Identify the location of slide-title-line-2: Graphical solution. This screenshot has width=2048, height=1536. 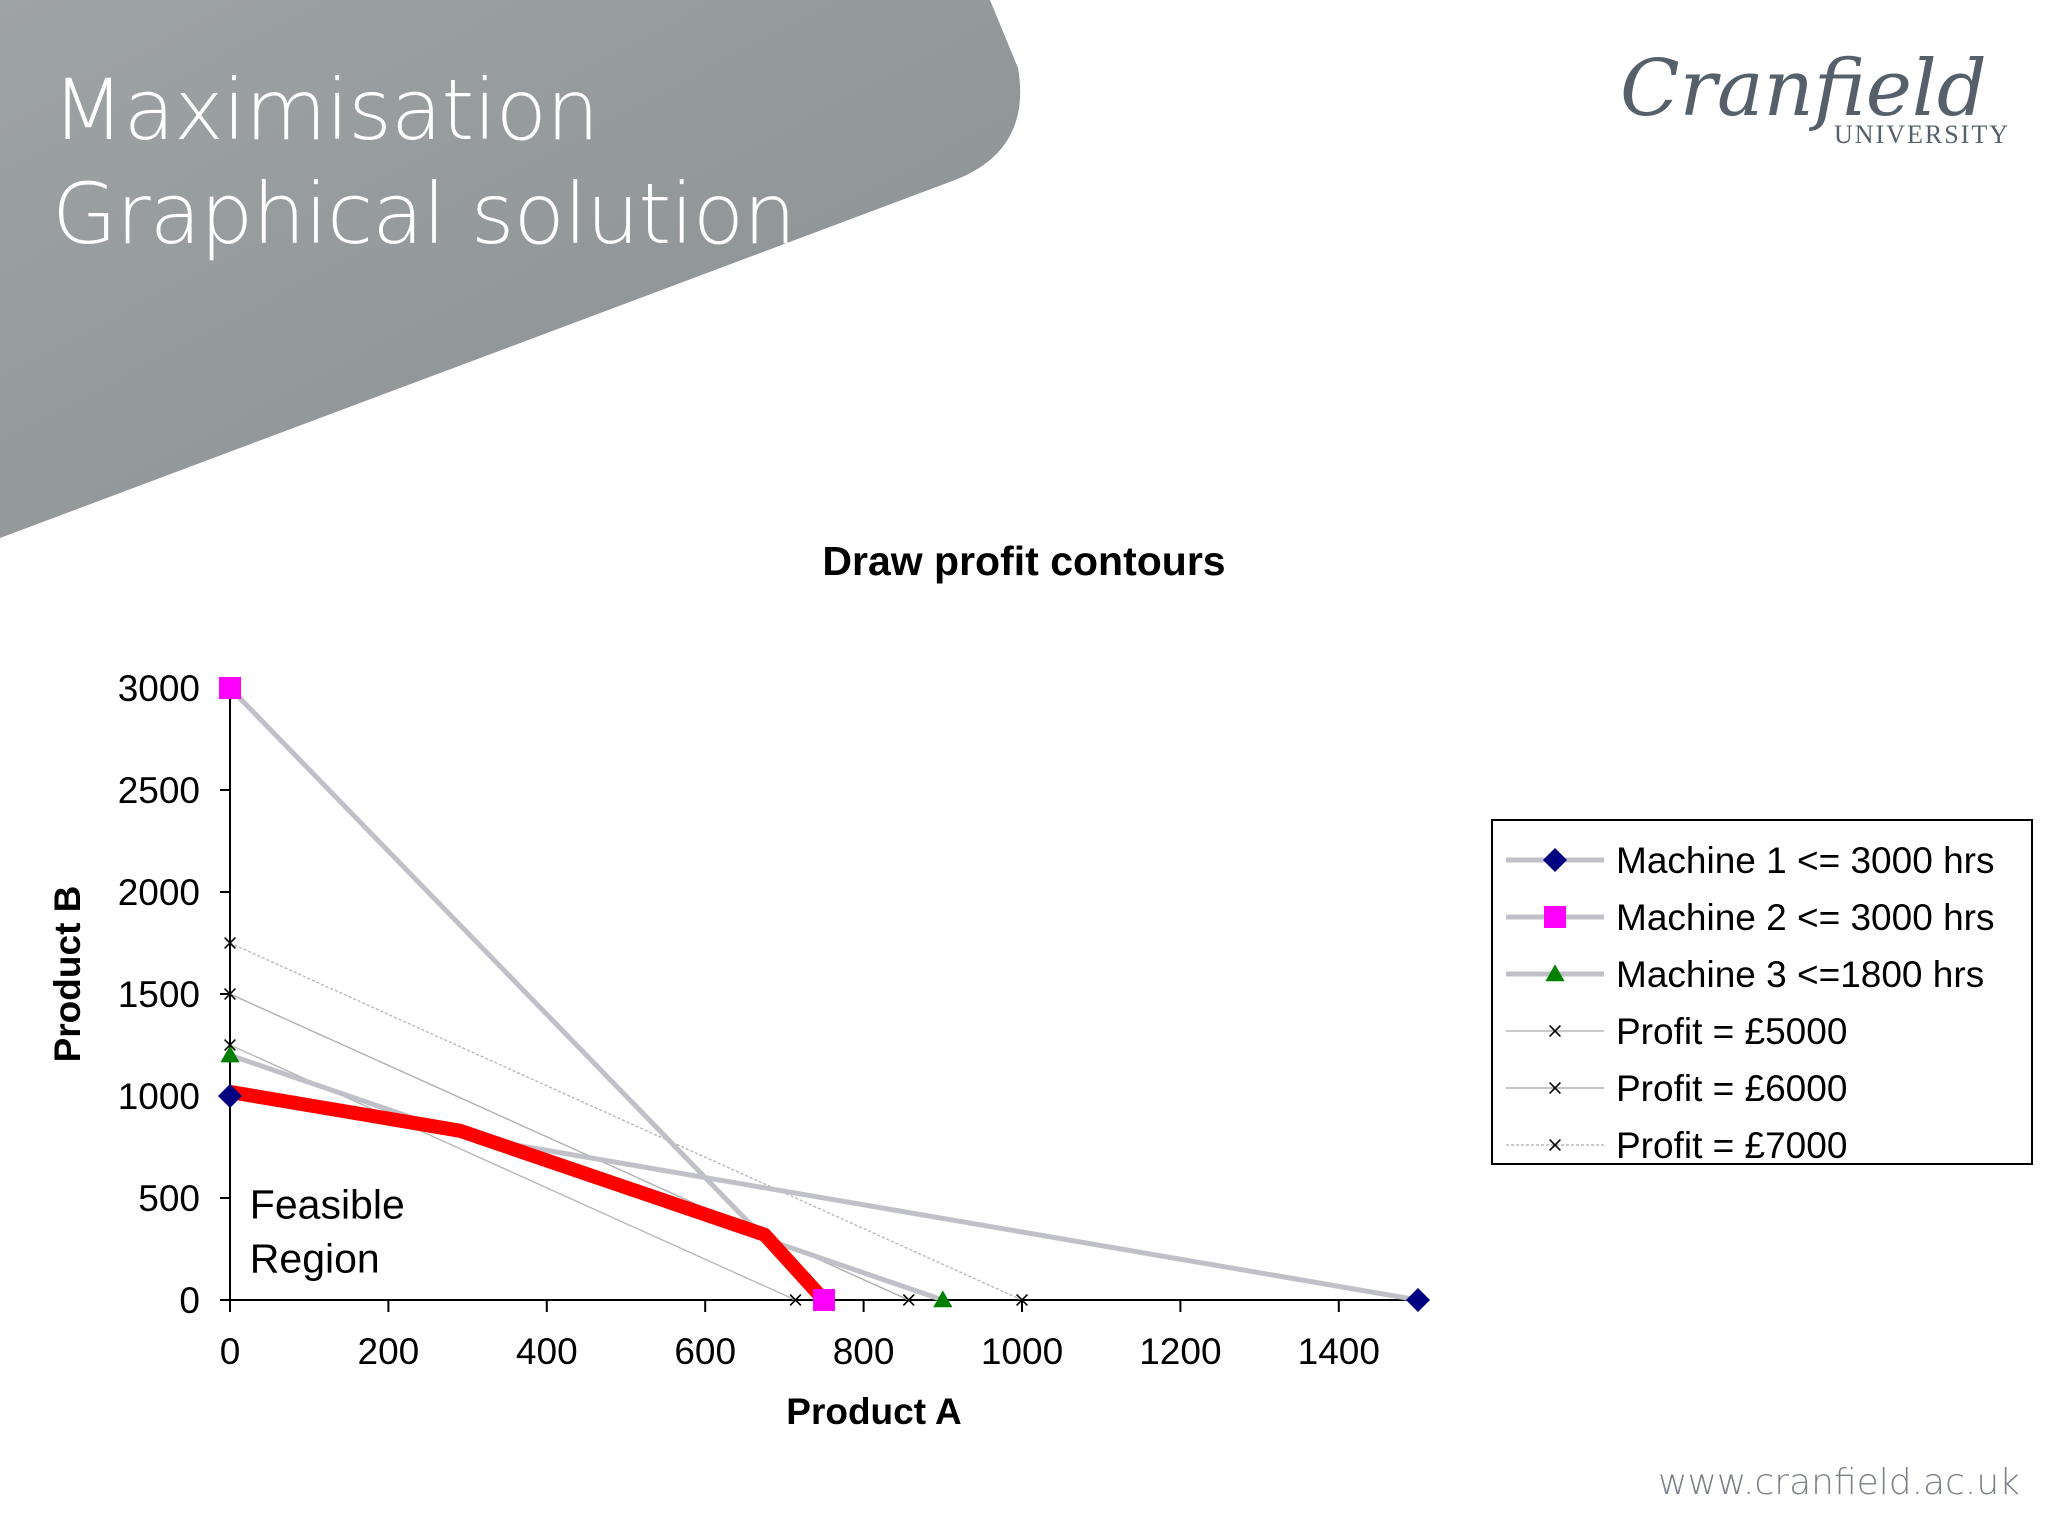
(424, 214).